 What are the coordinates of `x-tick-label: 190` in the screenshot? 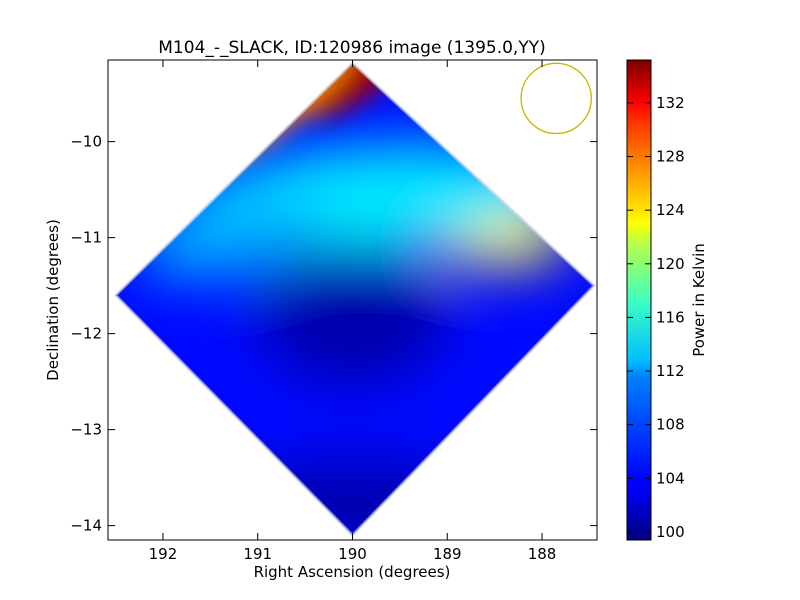 It's located at (352, 554).